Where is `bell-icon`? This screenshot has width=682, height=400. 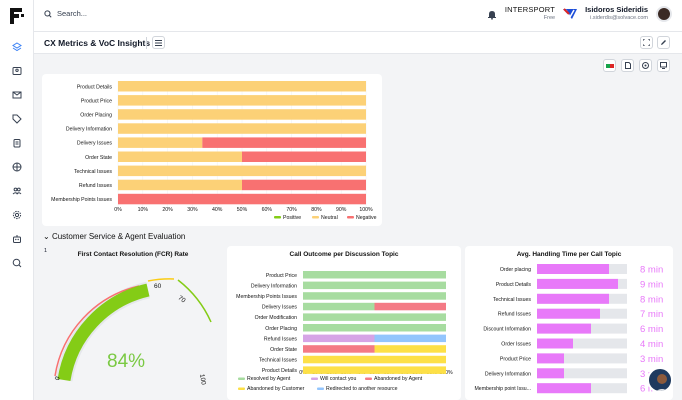
bell-icon is located at coordinates (492, 14).